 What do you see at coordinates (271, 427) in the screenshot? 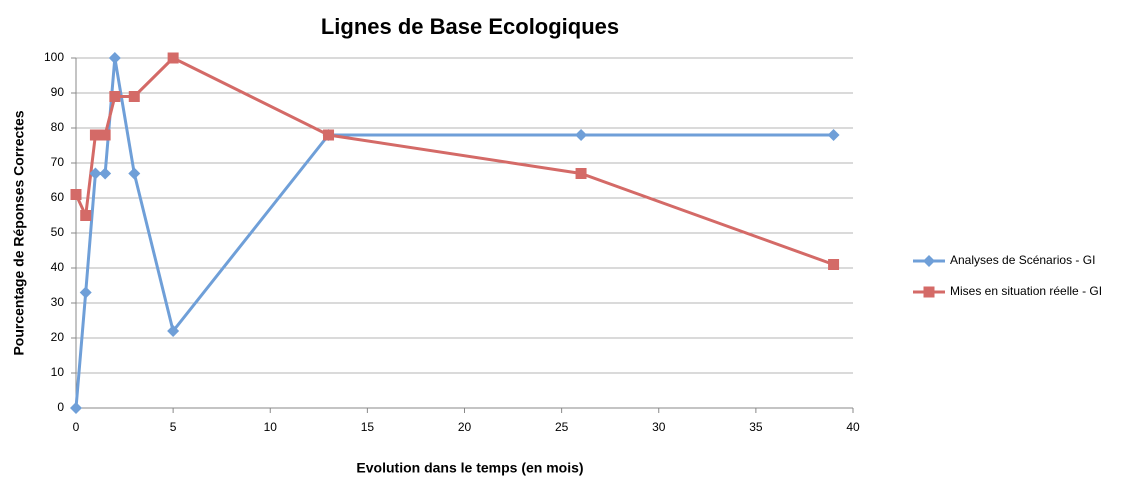
I see `x-tick-label: 10` at bounding box center [271, 427].